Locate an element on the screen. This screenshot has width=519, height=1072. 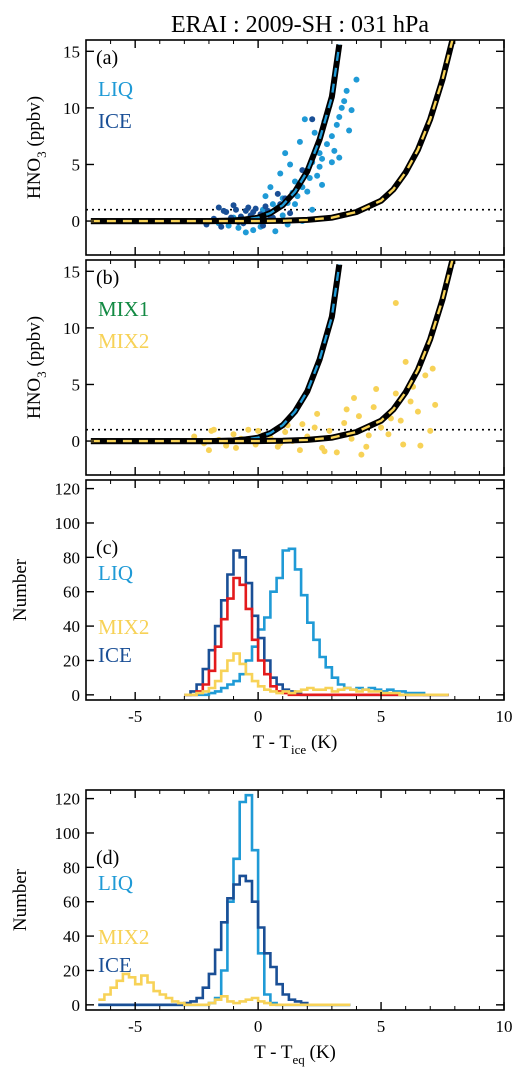
xtick-label: 10 is located at coordinates (504, 1026).